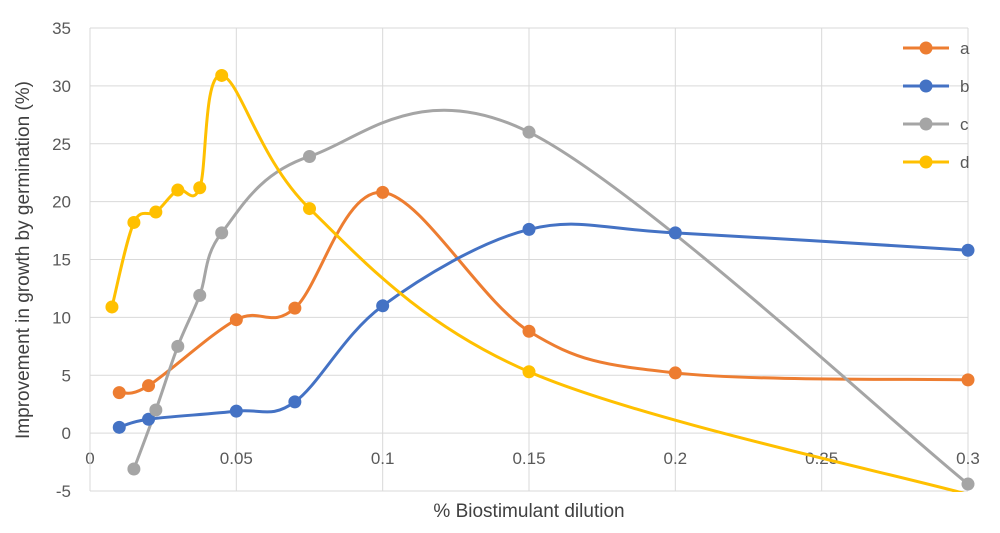 The width and height of the screenshot is (1000, 533). I want to click on y-tick-label: 35, so click(61, 28).